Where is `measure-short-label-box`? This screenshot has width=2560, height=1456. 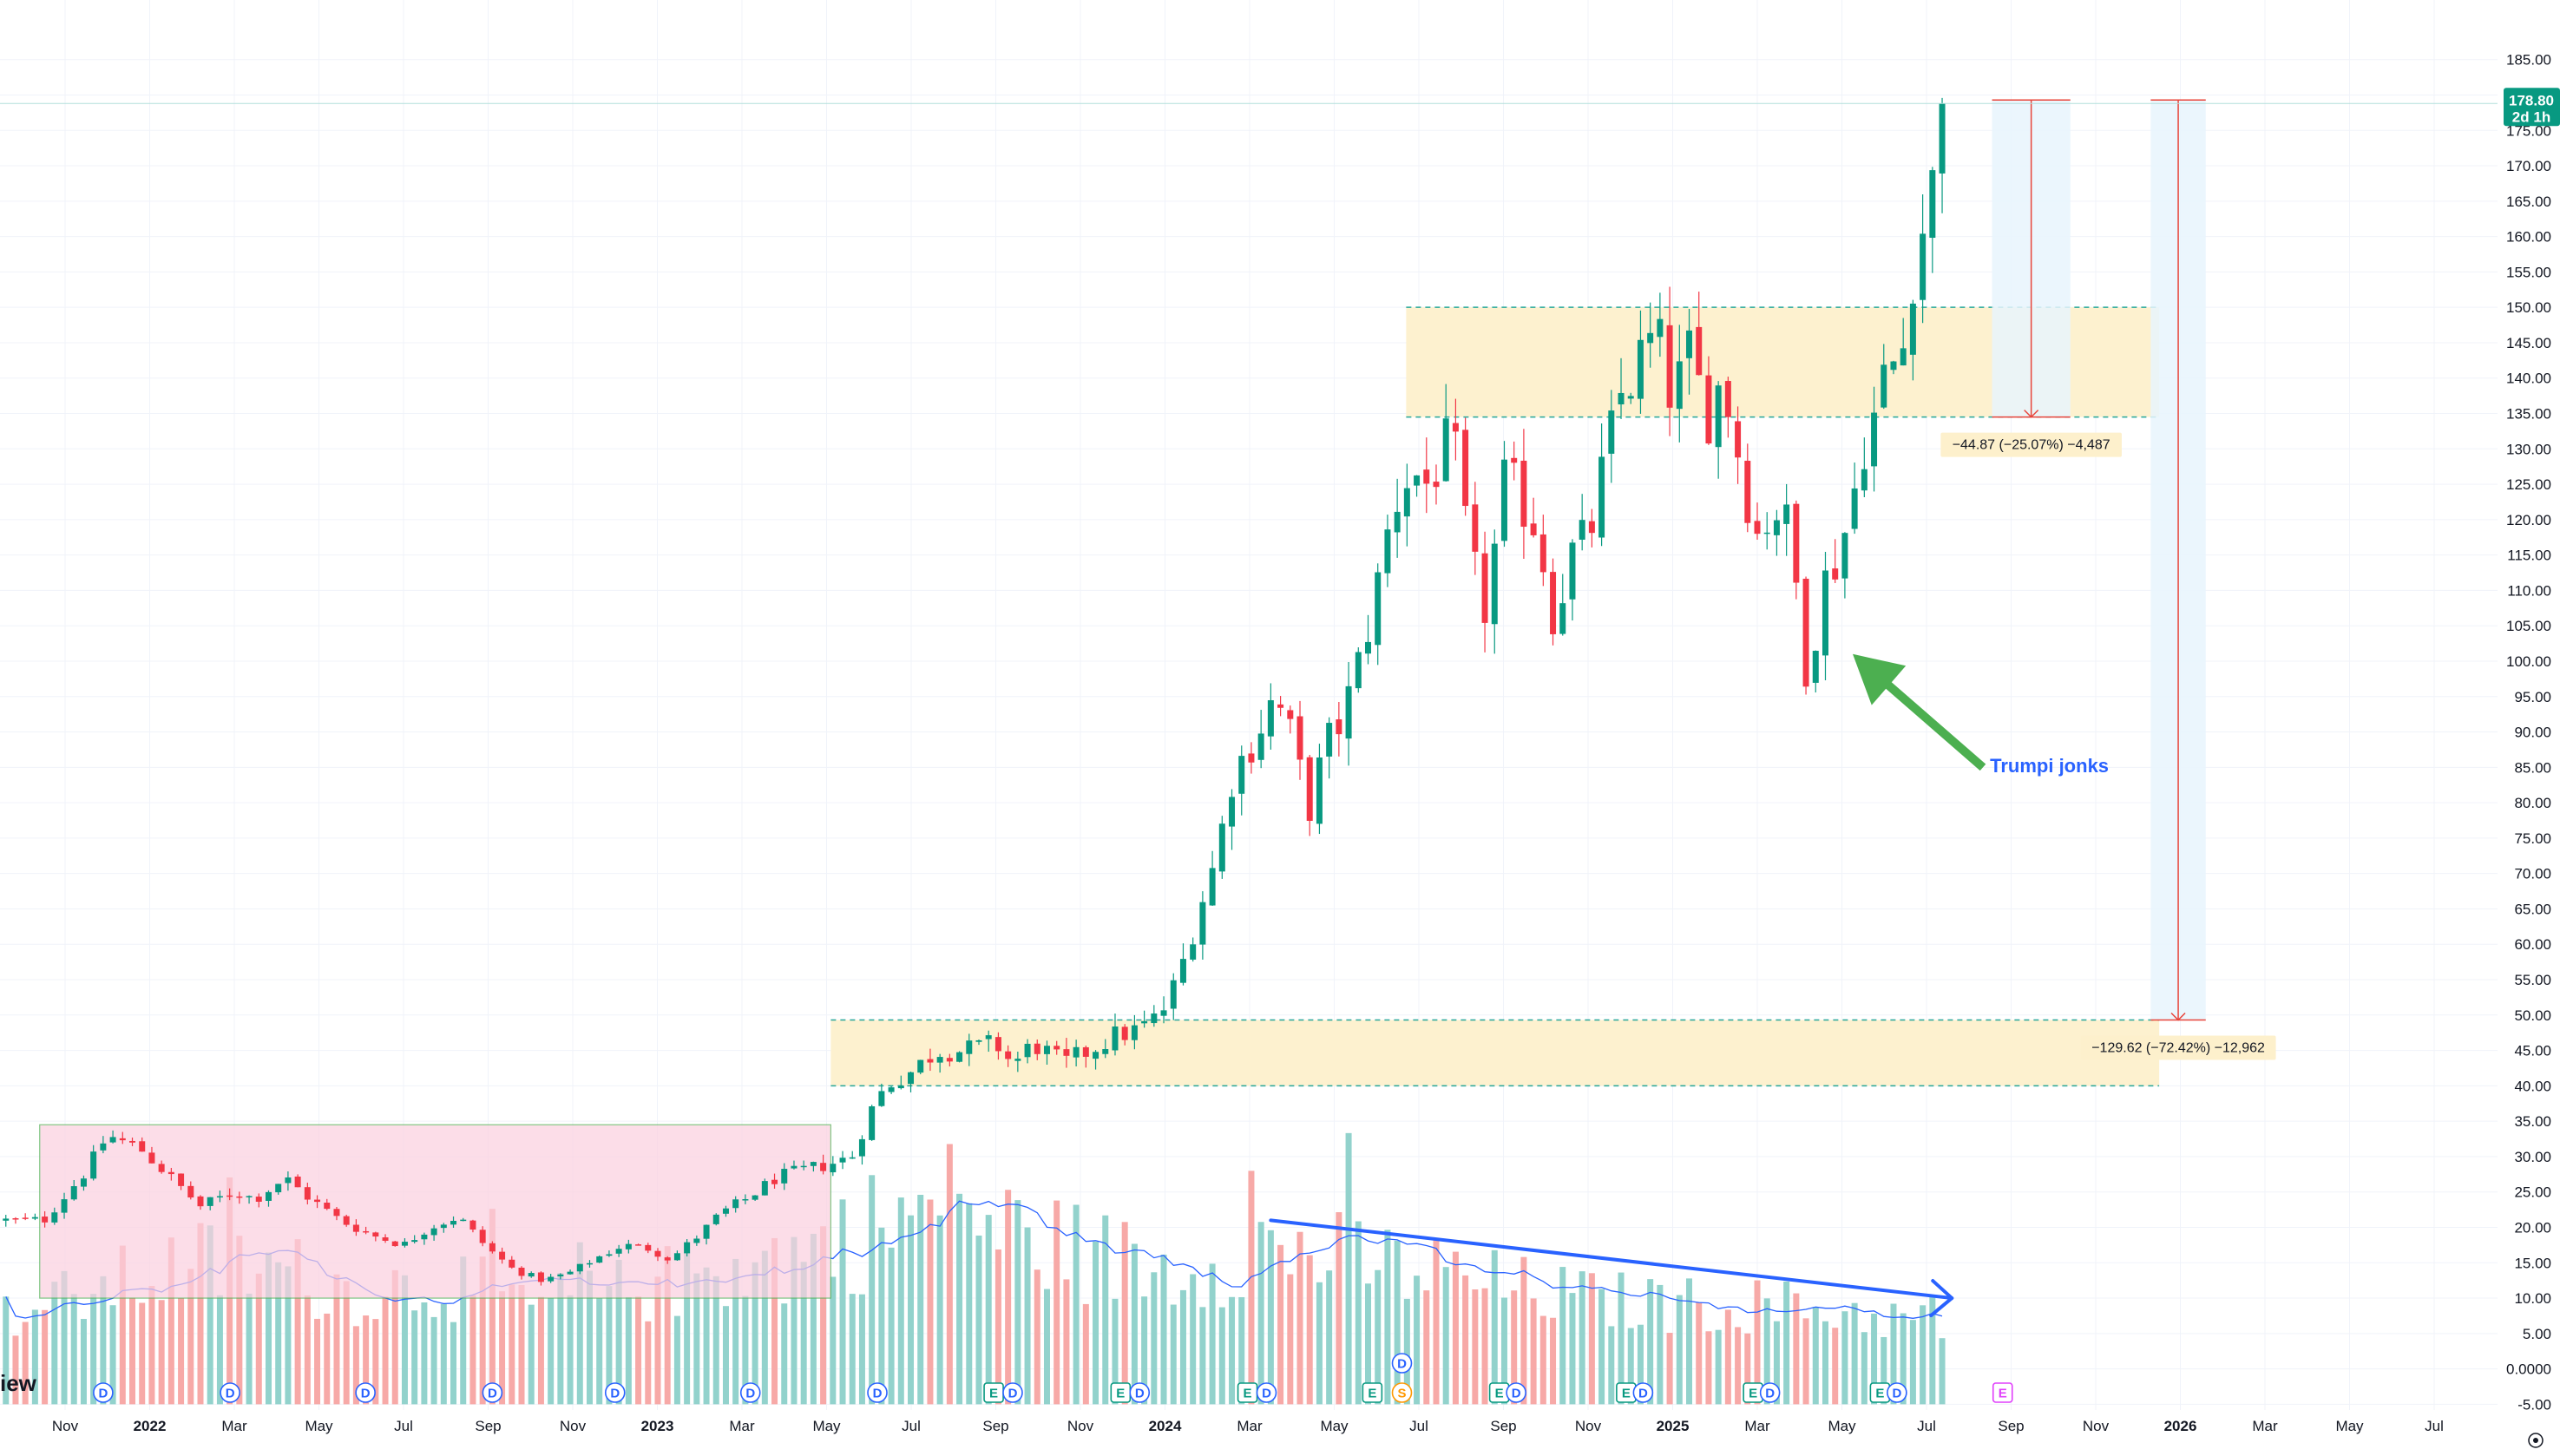 measure-short-label-box is located at coordinates (2031, 444).